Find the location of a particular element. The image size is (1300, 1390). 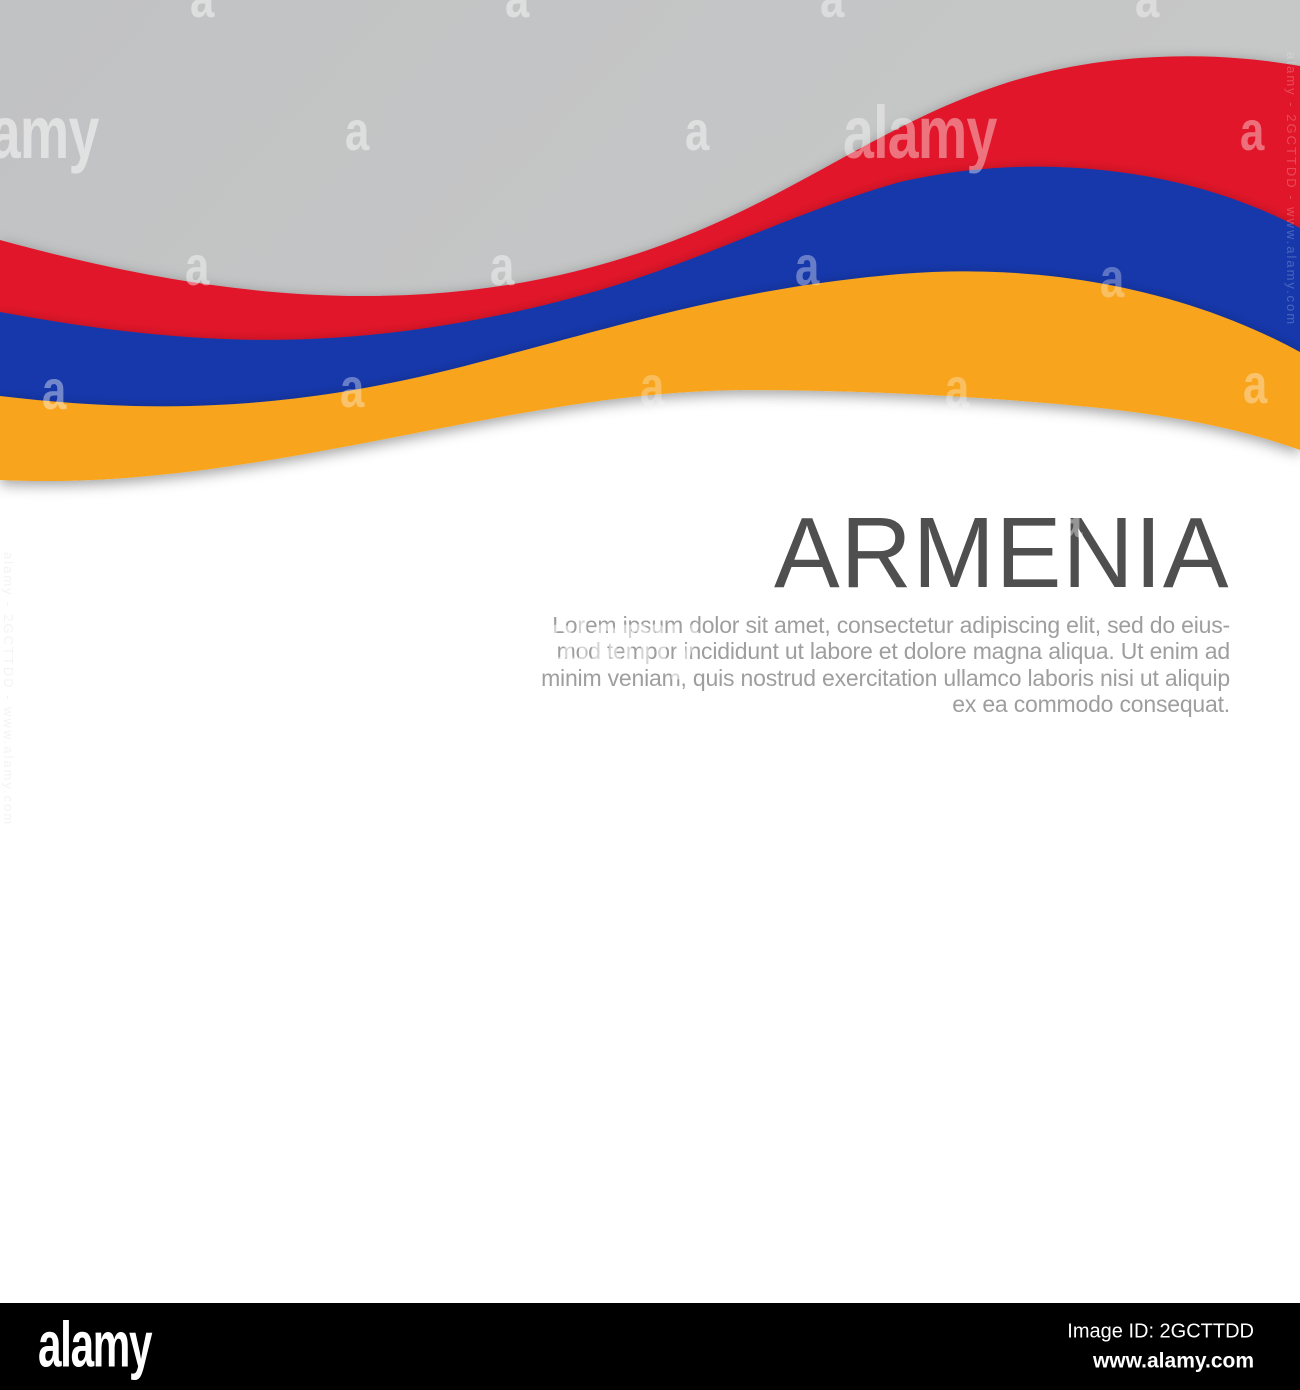

alamy-logo: alamy is located at coordinates (95, 1343).